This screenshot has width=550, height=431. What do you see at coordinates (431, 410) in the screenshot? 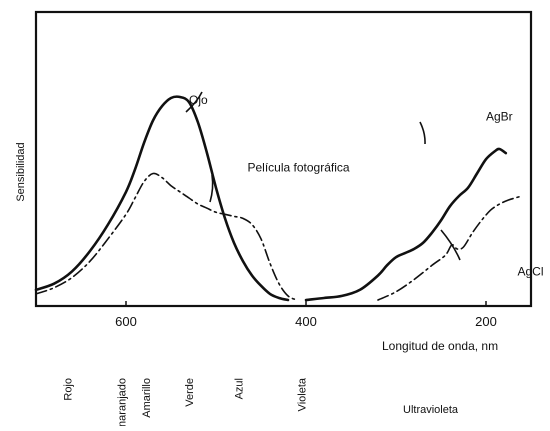
I see `band-label-ultravioleta: Ultravioleta` at bounding box center [431, 410].